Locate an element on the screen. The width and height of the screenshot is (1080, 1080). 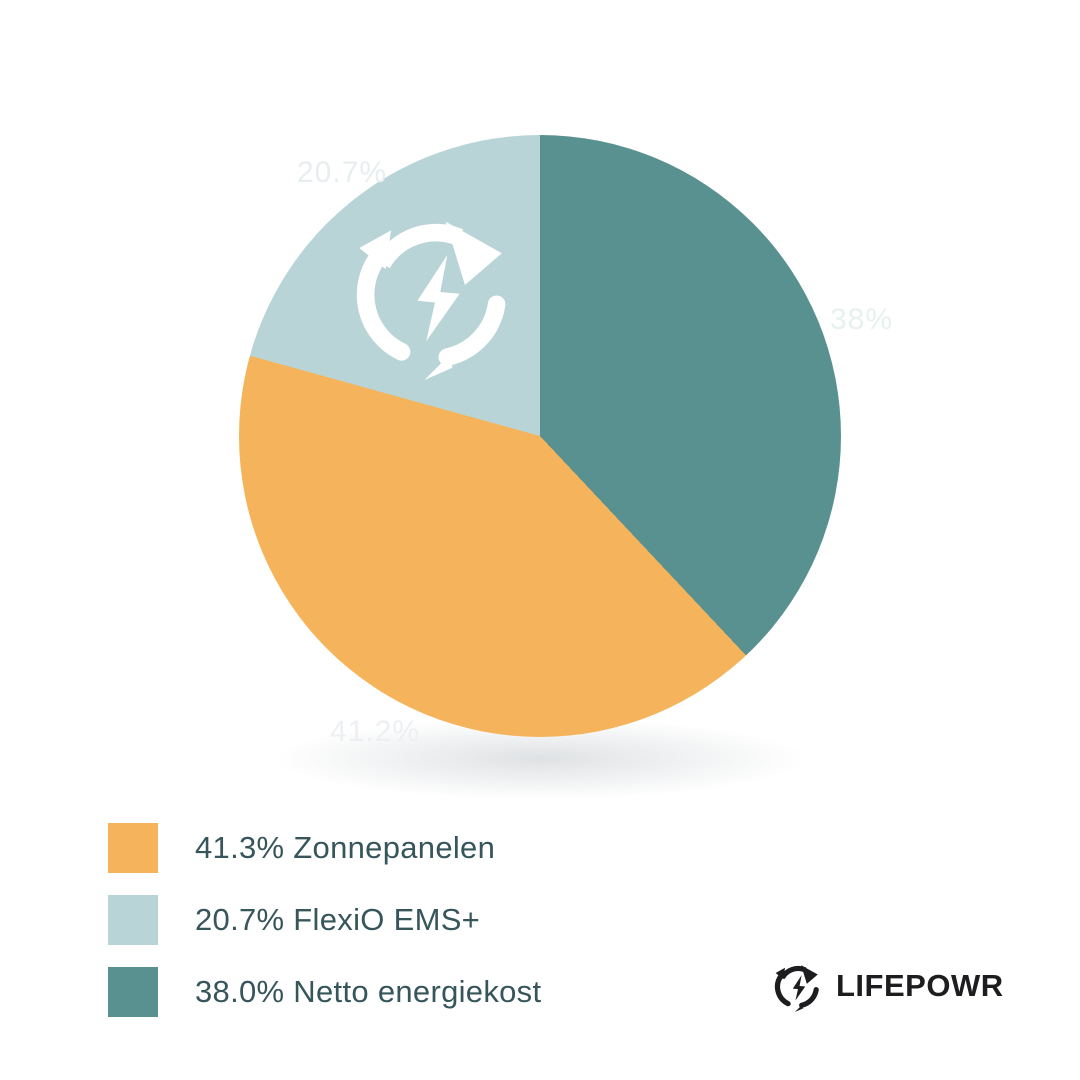
legend-swatch-zonnepanelen is located at coordinates (133, 848).